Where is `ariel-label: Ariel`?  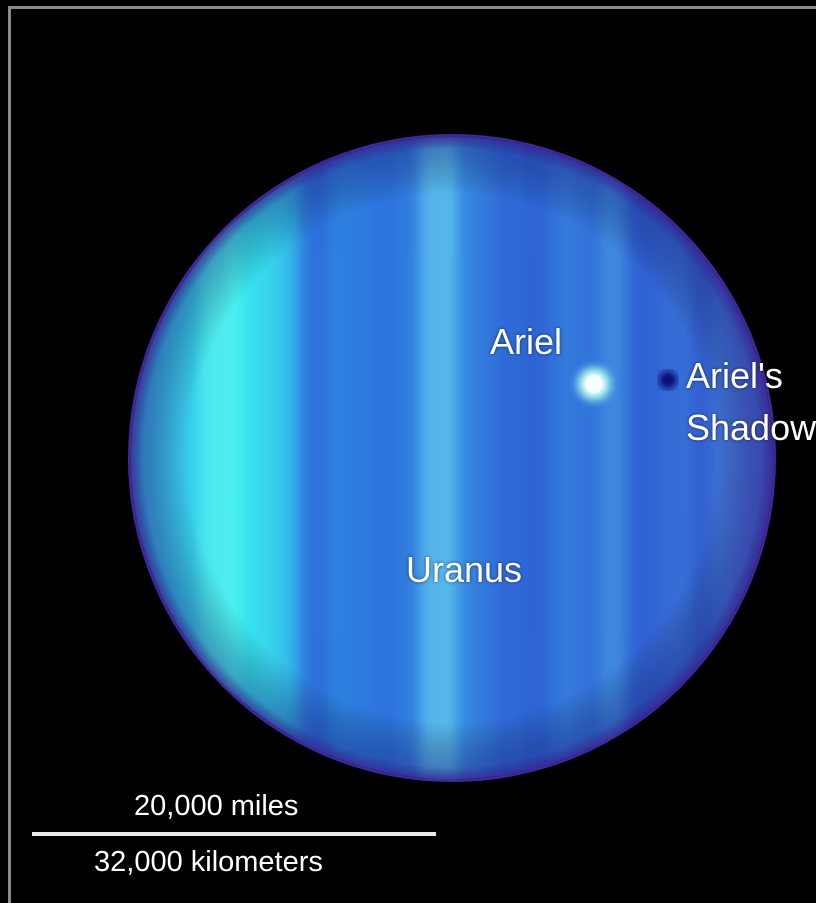
ariel-label: Ariel is located at coordinates (526, 341).